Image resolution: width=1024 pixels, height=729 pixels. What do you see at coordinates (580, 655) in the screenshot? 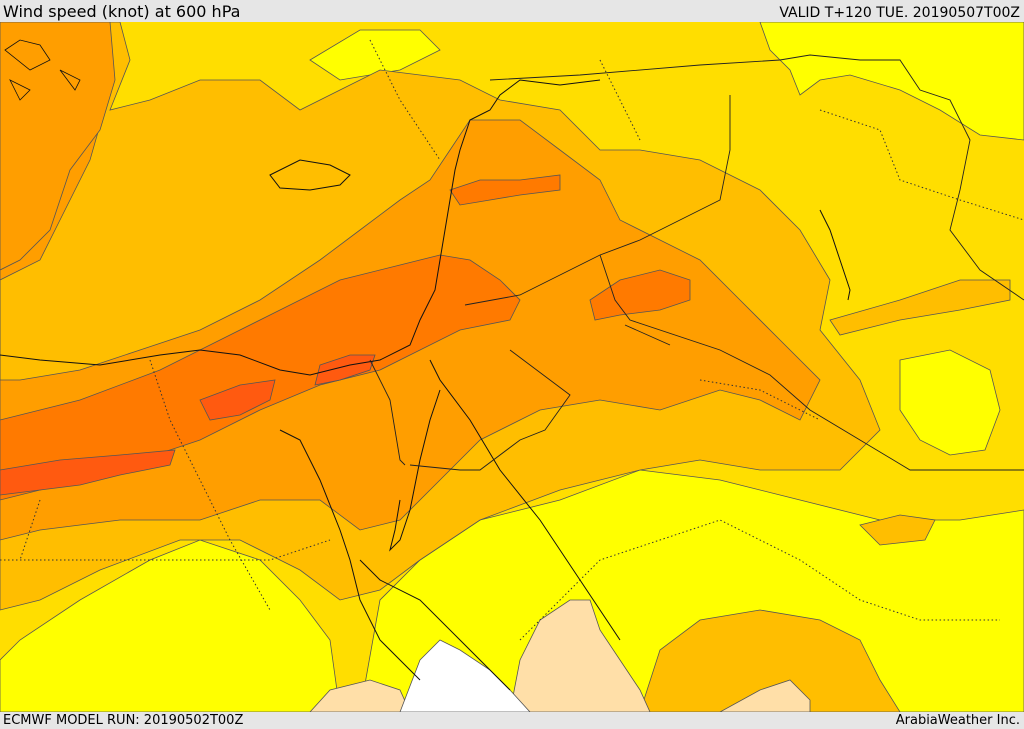
I see `wind-band-low-arabia` at bounding box center [580, 655].